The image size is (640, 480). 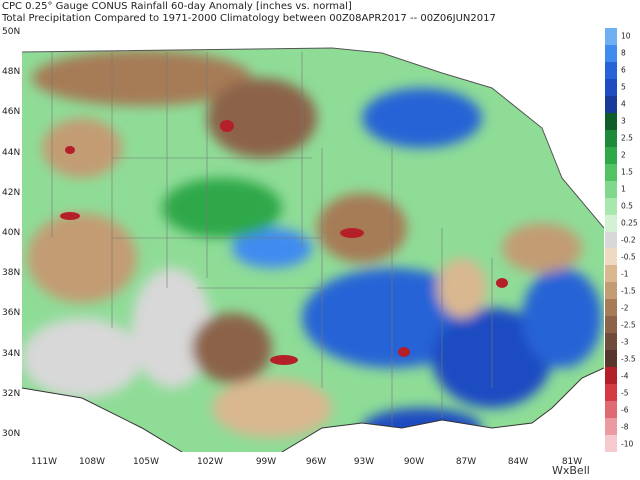 What do you see at coordinates (627, 172) in the screenshot?
I see `colorbar-label: 1.5` at bounding box center [627, 172].